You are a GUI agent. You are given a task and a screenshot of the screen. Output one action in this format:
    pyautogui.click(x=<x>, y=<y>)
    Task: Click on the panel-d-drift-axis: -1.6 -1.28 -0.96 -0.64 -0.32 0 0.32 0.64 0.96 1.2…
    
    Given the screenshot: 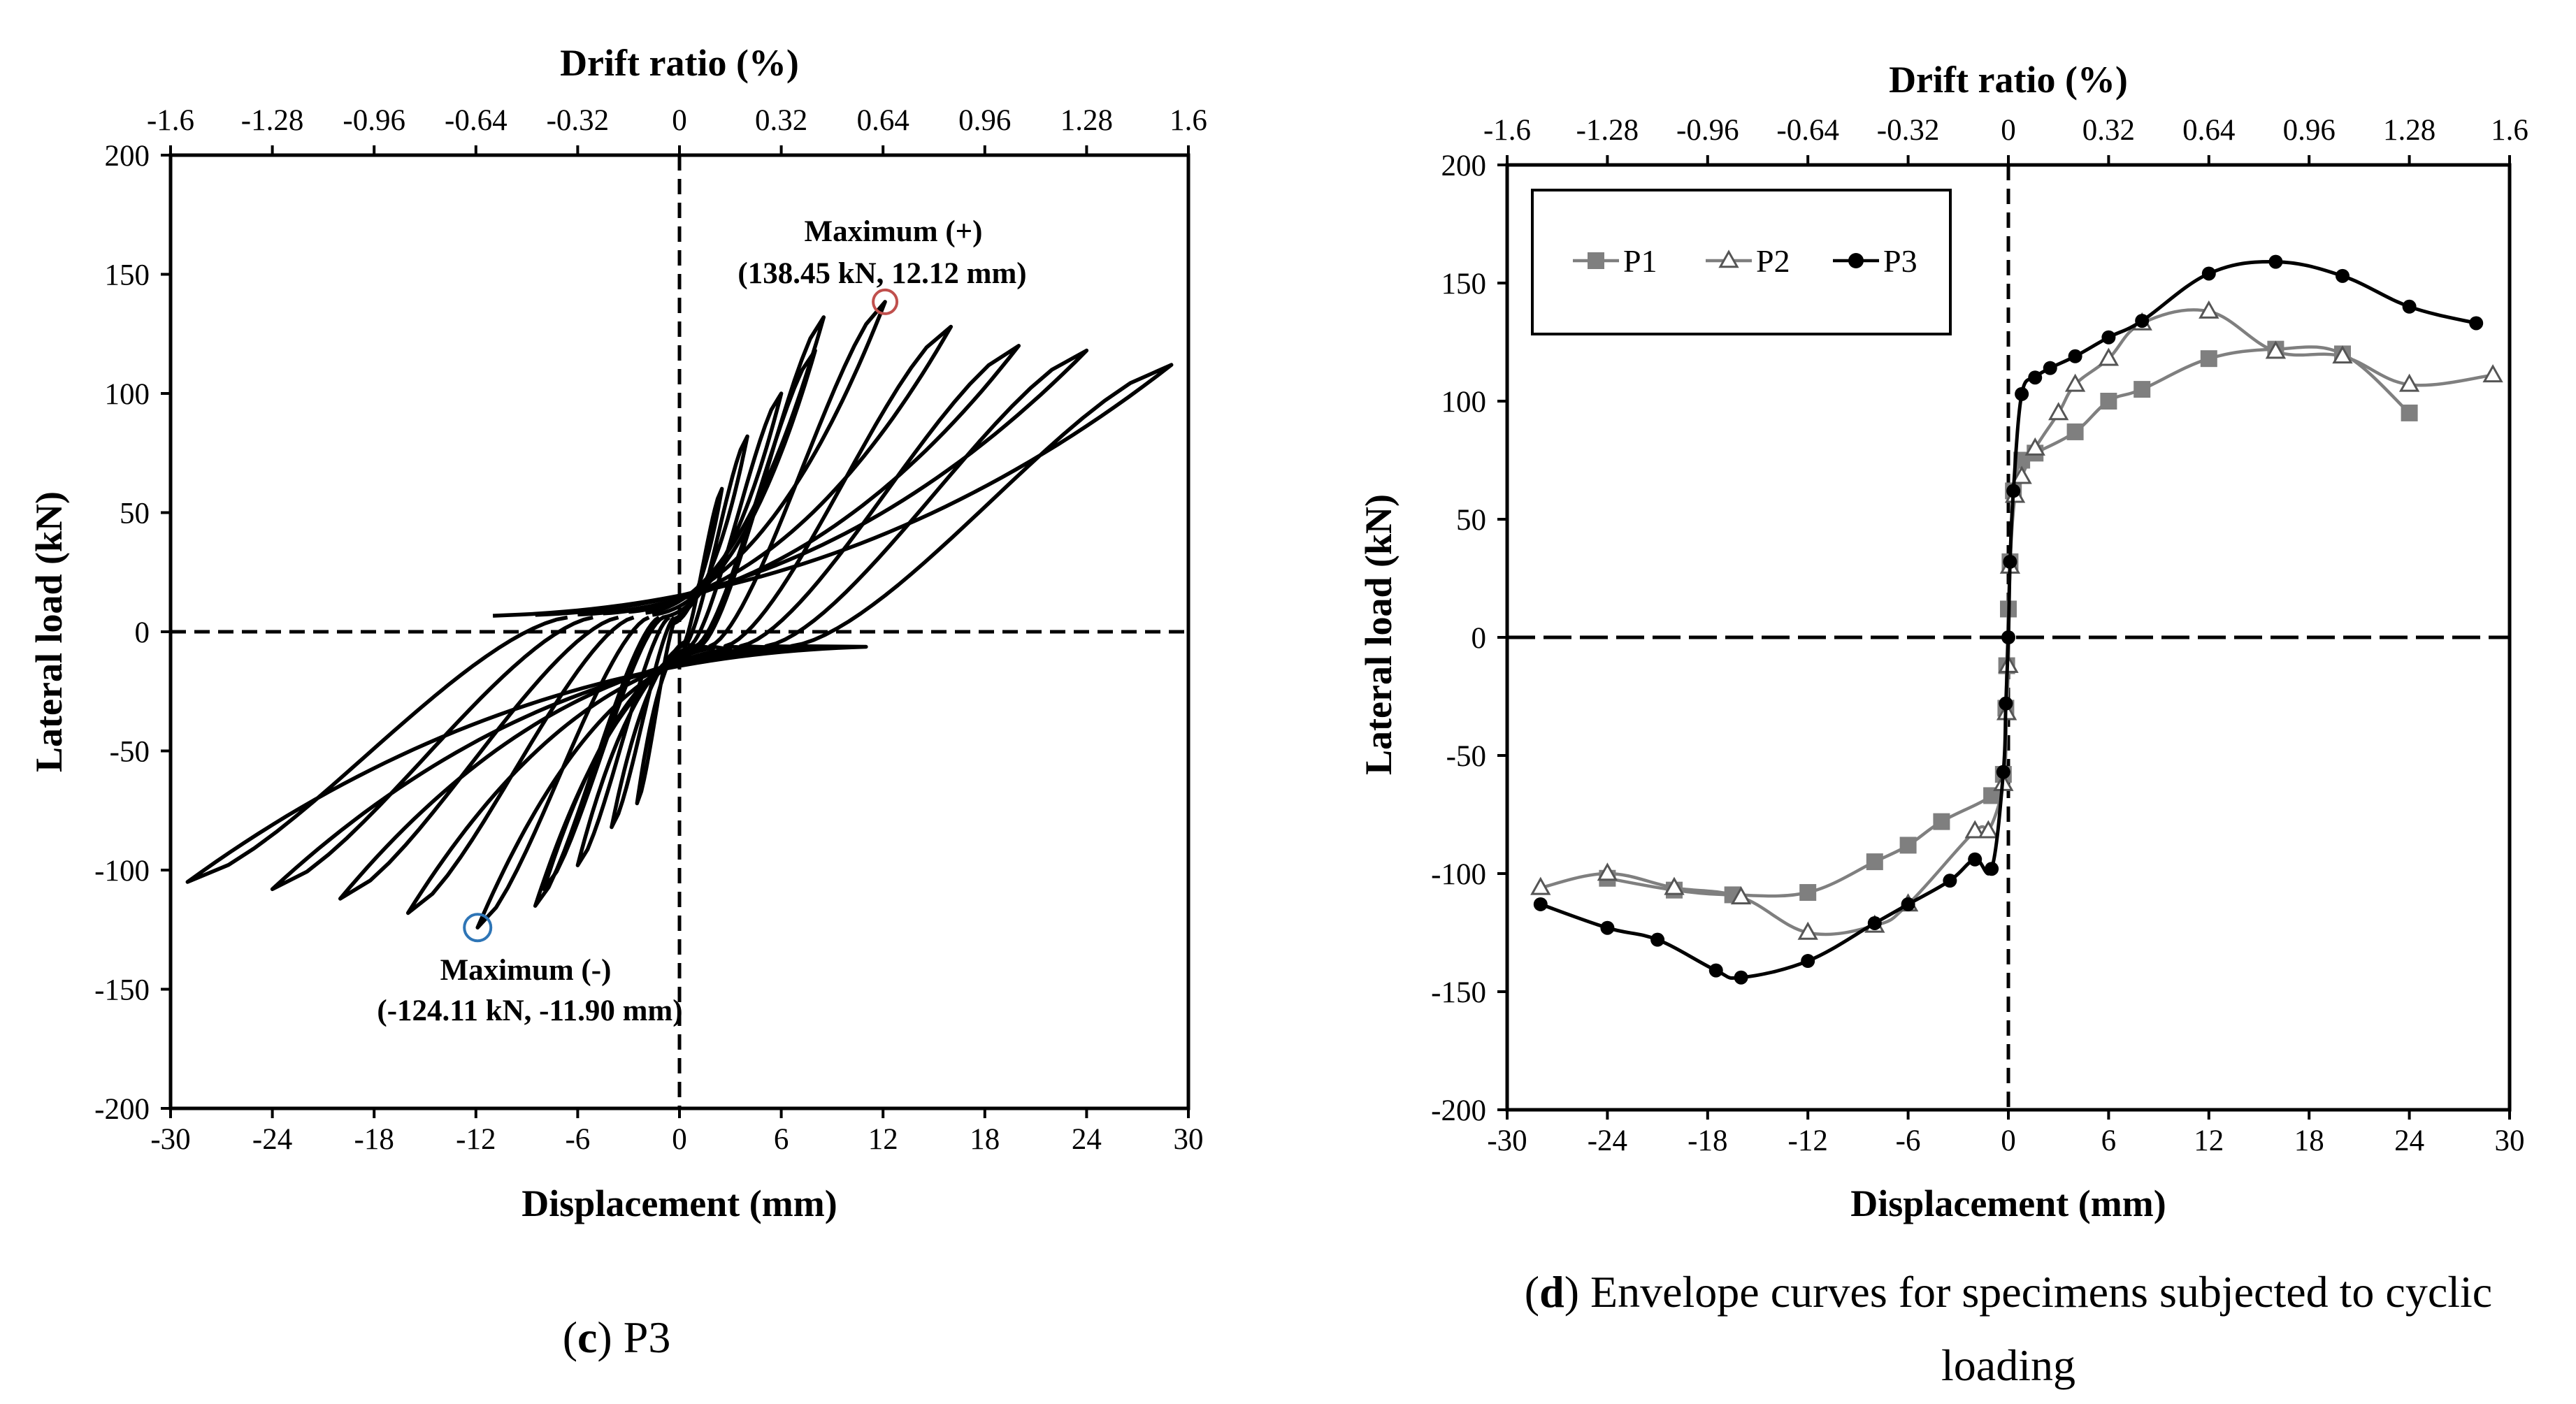 What is the action you would take?
    pyautogui.click(x=2005, y=139)
    